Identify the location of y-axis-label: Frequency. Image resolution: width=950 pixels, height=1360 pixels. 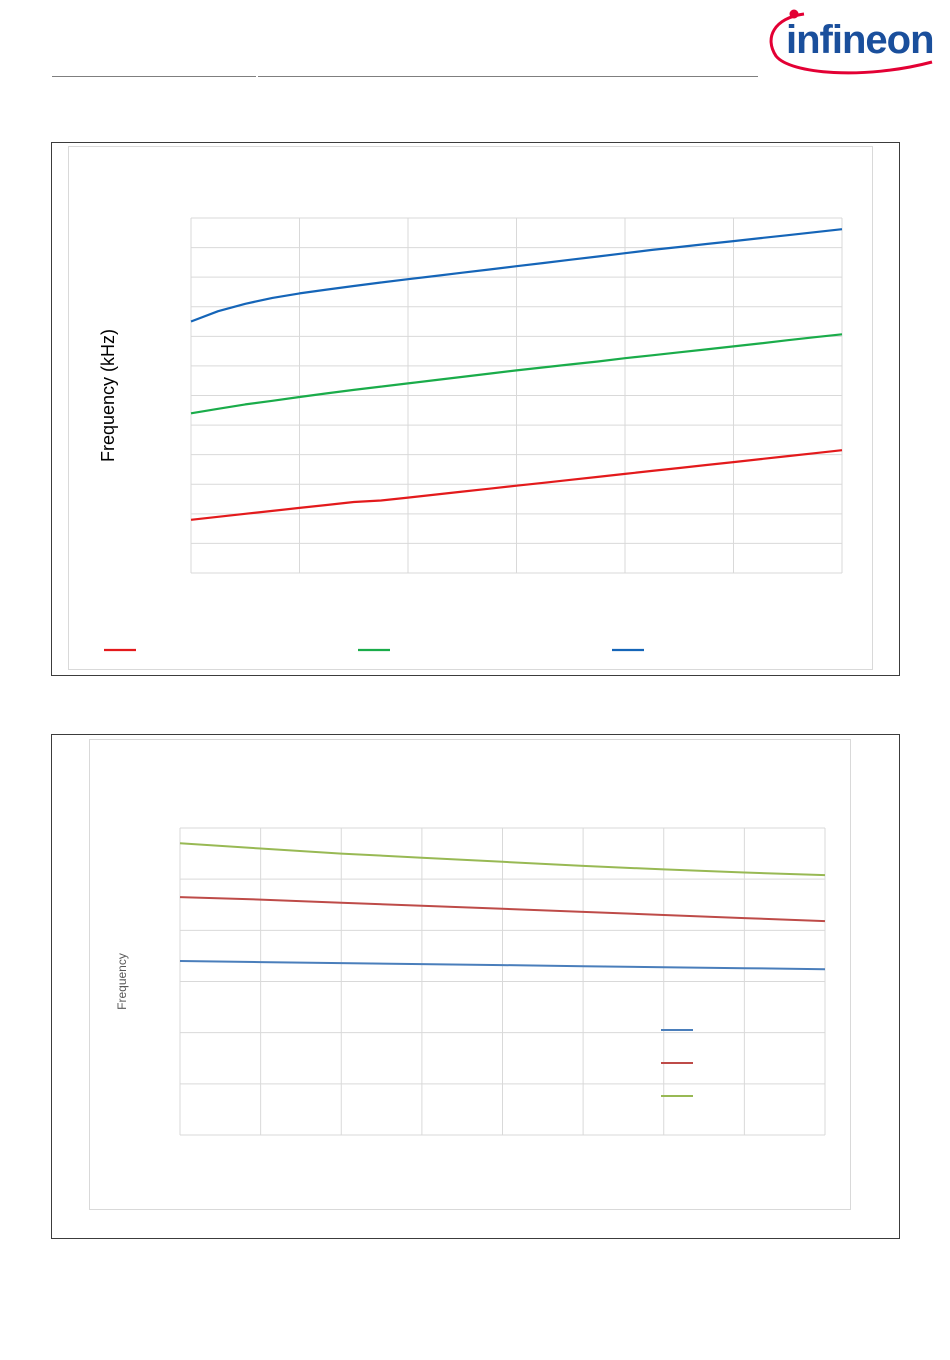
(122, 981).